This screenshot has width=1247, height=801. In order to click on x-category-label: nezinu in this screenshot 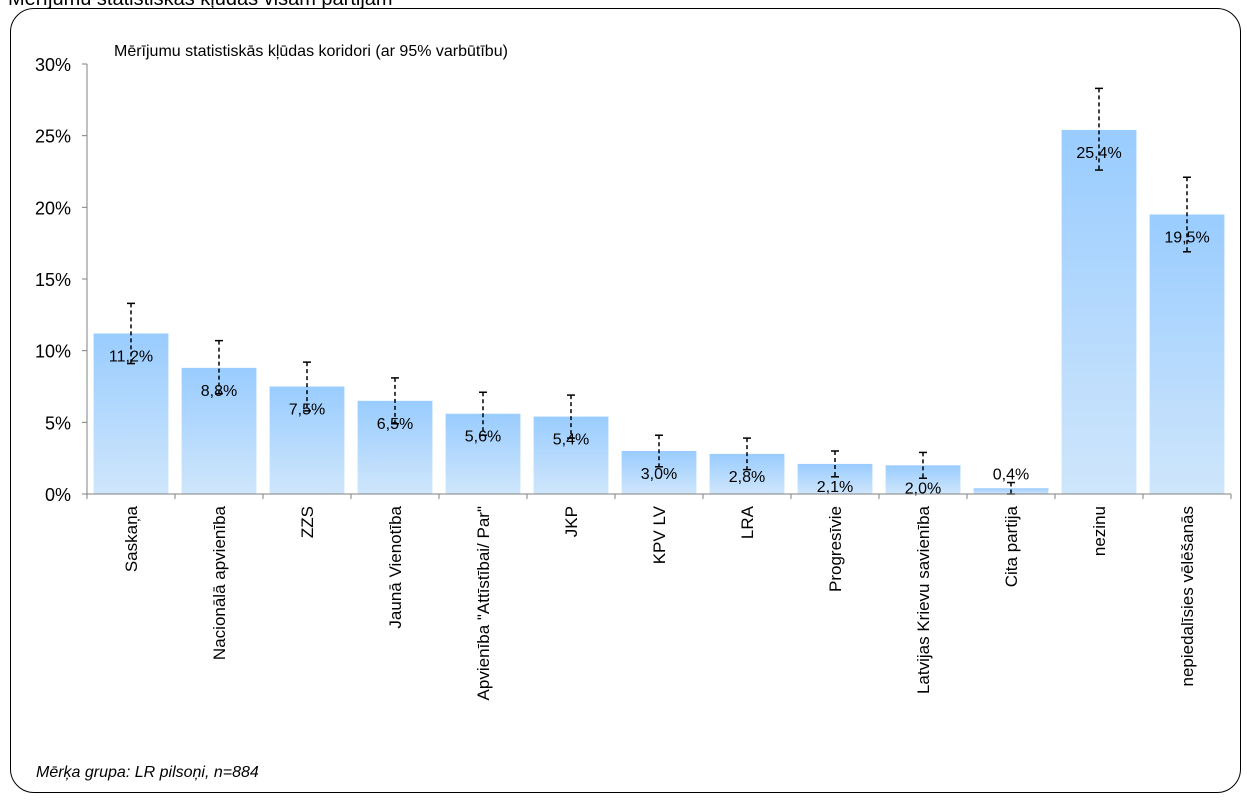, I will do `click(1099, 531)`.